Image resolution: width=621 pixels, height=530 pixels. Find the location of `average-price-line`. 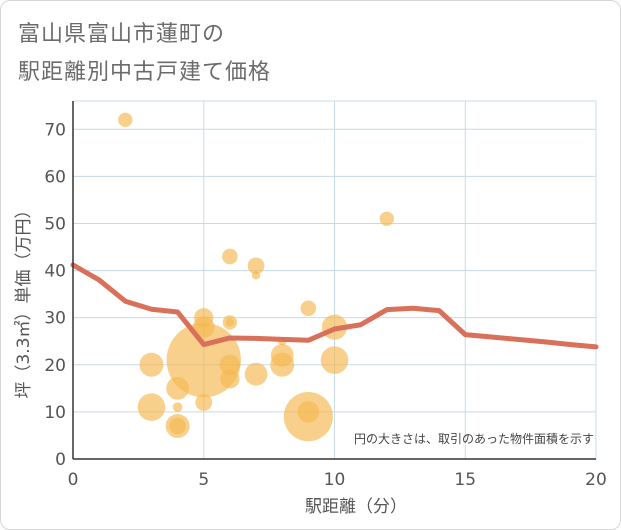

average-price-line is located at coordinates (334, 306).